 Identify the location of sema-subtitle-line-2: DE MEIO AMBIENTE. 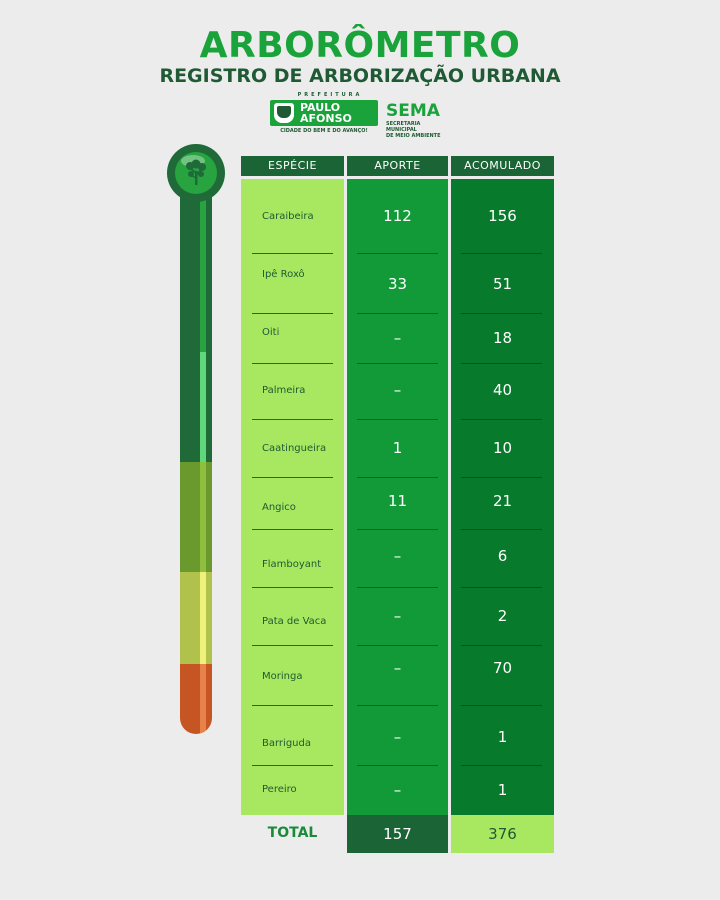
(413, 136).